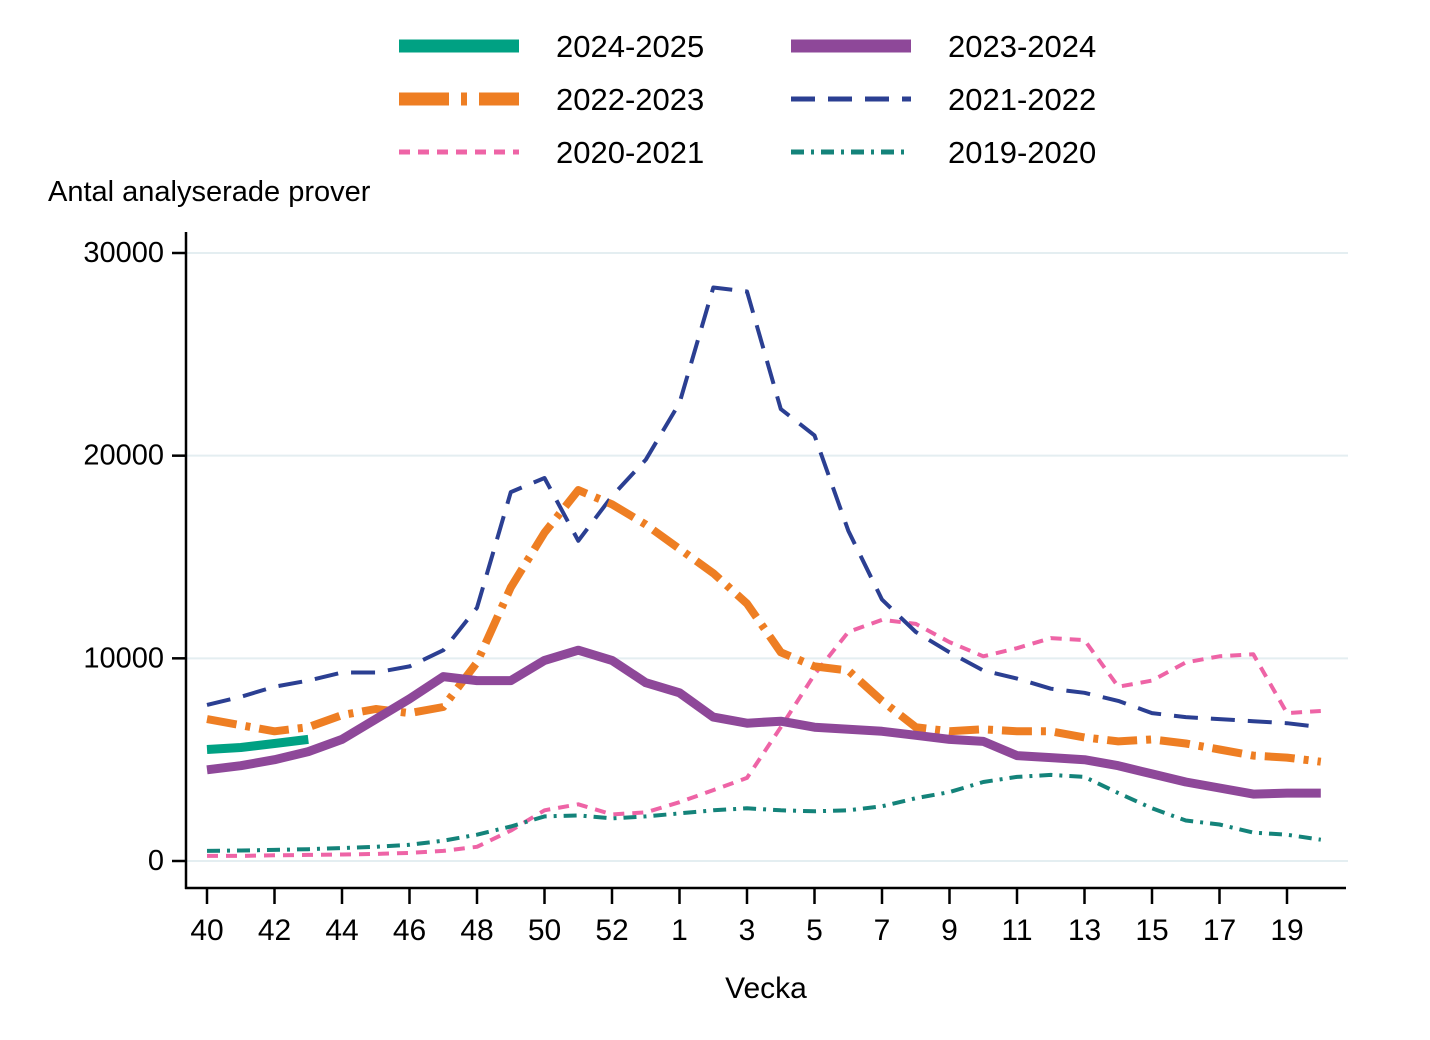 The image size is (1430, 1040). I want to click on x-tick-label: 11, so click(1016, 930).